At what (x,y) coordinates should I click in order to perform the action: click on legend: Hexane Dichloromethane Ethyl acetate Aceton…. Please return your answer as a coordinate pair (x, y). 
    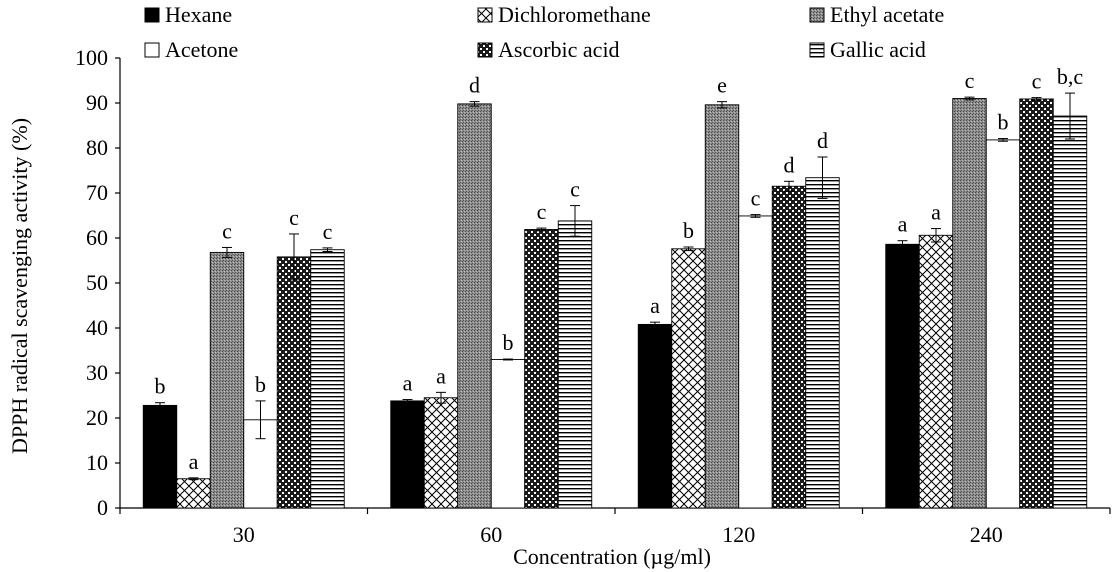
    Looking at the image, I should click on (544, 32).